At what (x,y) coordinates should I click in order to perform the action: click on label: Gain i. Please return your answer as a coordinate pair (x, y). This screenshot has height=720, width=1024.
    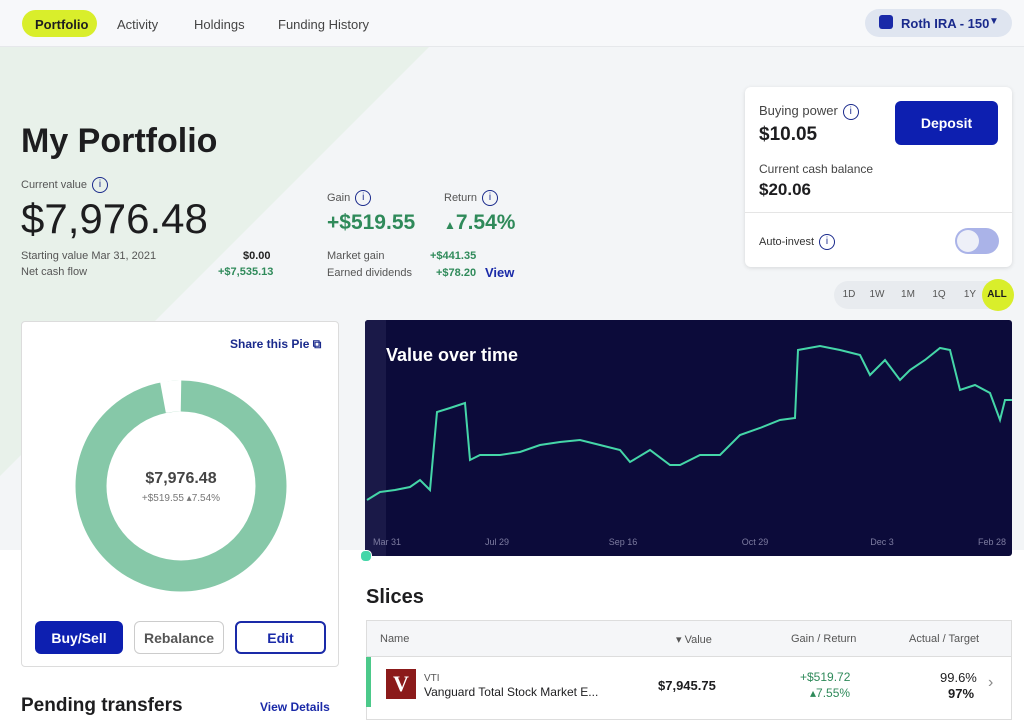
    Looking at the image, I should click on (349, 198).